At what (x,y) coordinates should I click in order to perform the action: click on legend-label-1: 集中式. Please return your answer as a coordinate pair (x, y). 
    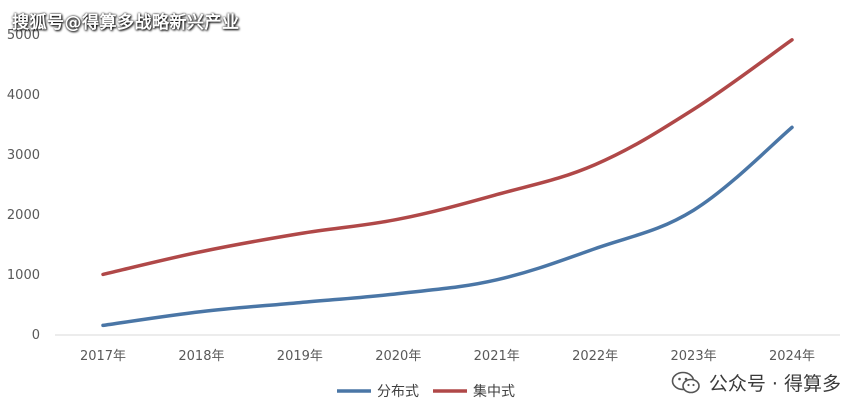
    Looking at the image, I should click on (494, 391).